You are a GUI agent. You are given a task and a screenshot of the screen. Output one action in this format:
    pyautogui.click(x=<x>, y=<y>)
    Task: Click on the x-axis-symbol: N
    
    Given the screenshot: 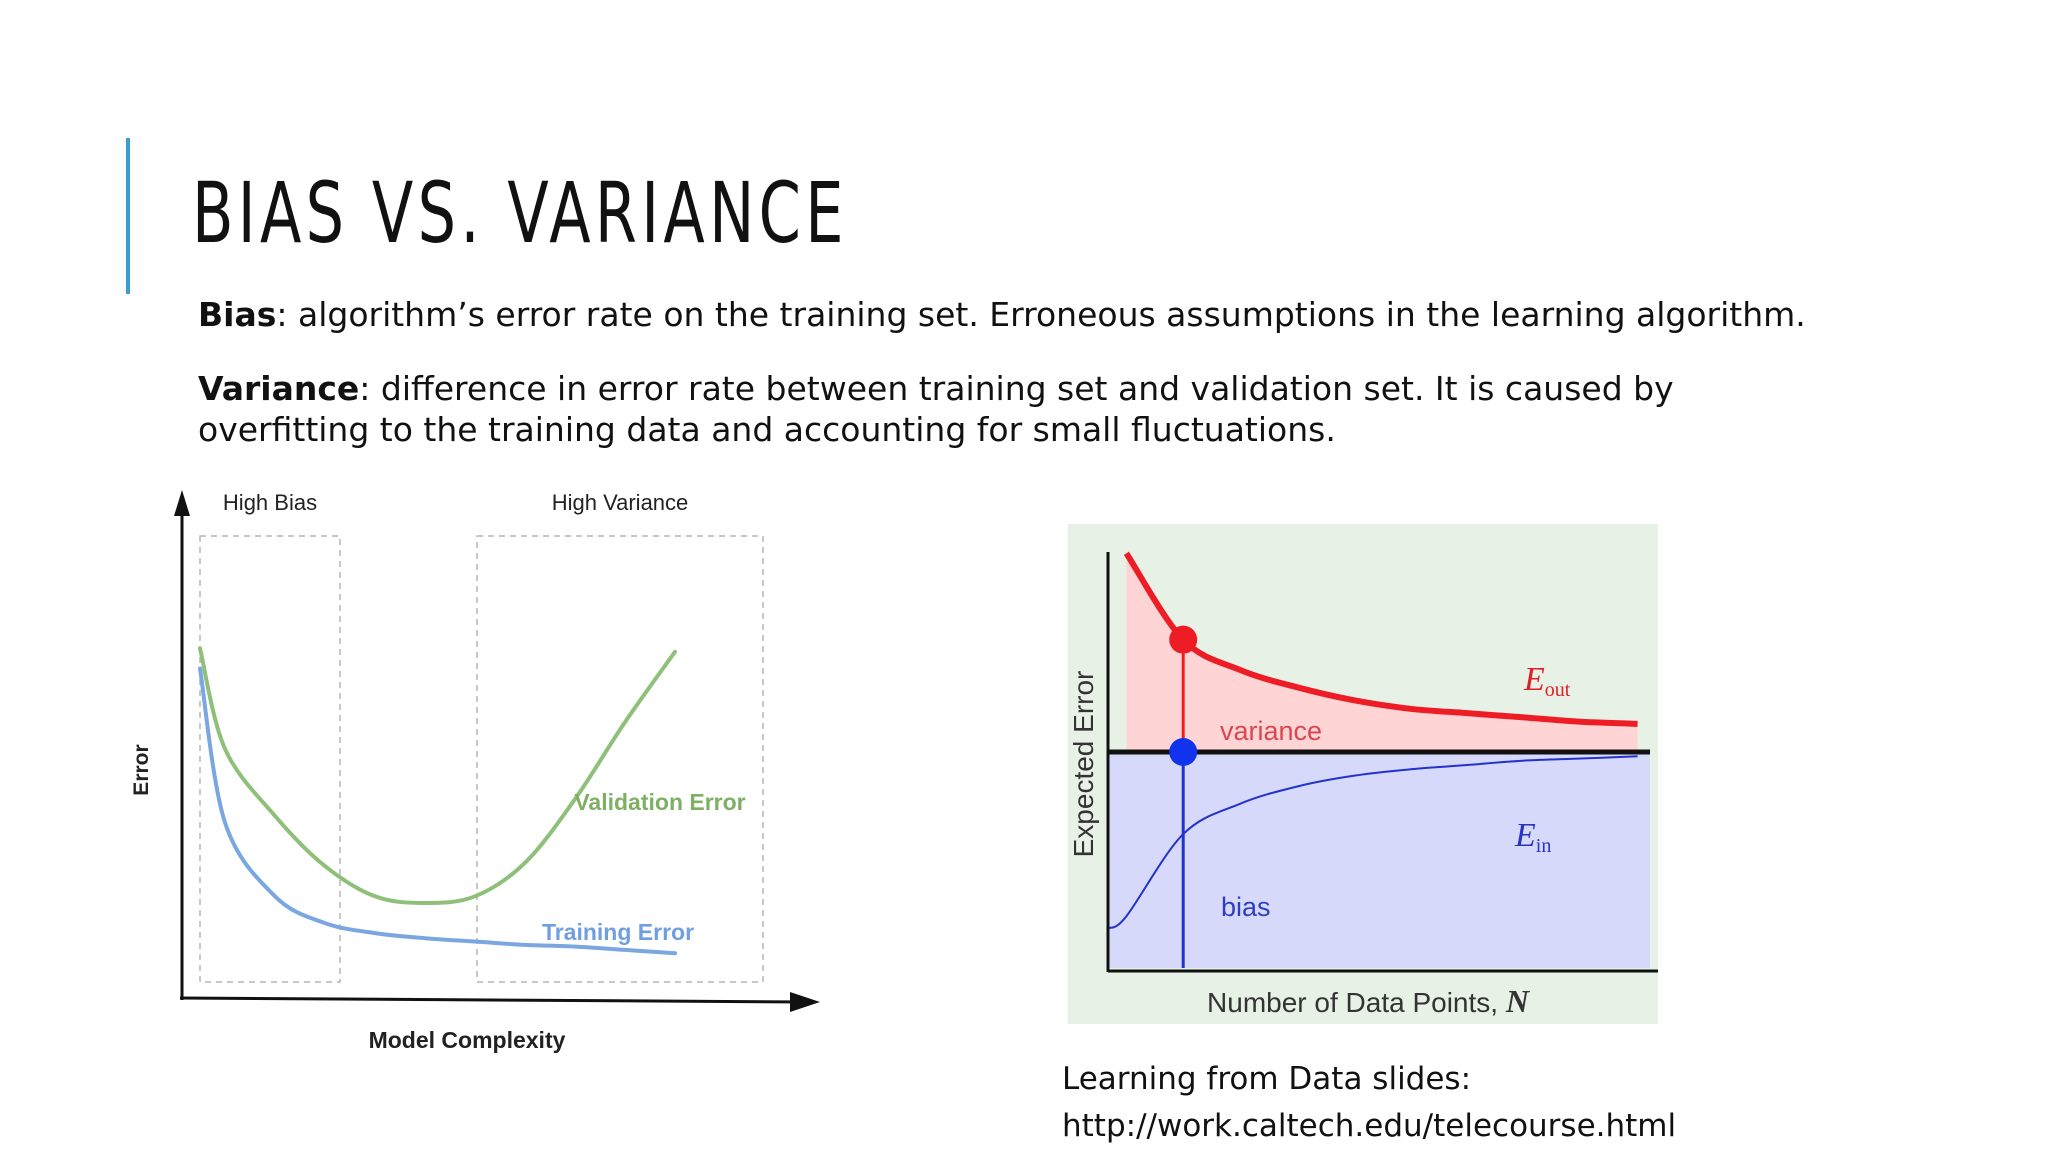 What is the action you would take?
    pyautogui.click(x=1518, y=1001)
    